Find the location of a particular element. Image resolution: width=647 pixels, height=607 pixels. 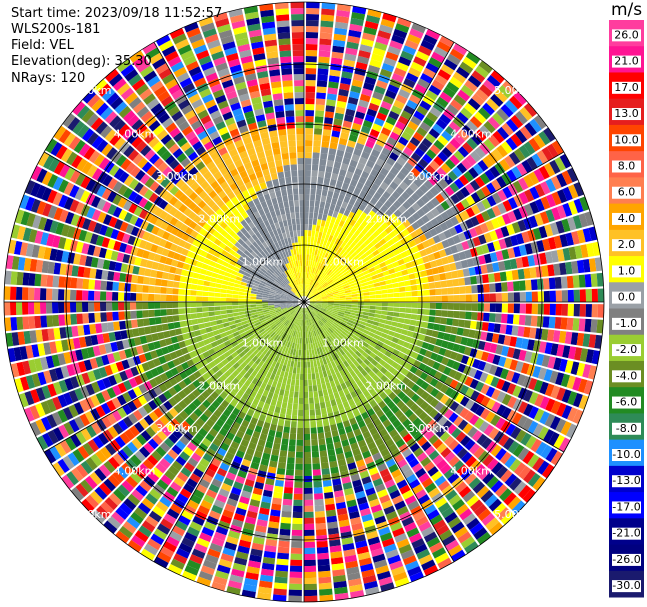

instrument-label: WLS200s-181 is located at coordinates (56, 29).